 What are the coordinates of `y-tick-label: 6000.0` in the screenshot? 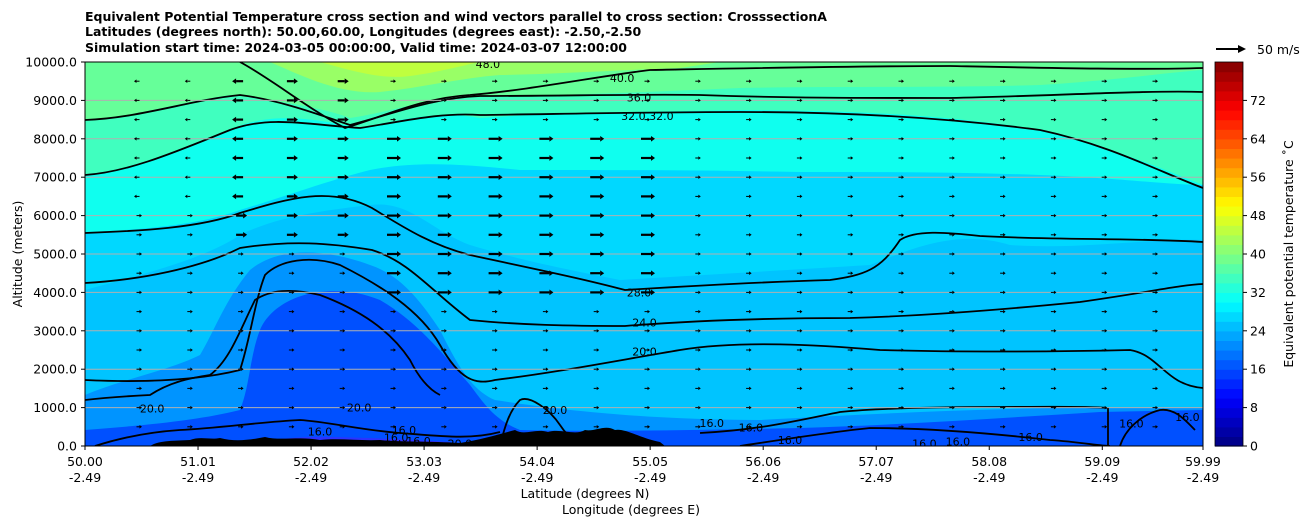 It's located at (55, 215).